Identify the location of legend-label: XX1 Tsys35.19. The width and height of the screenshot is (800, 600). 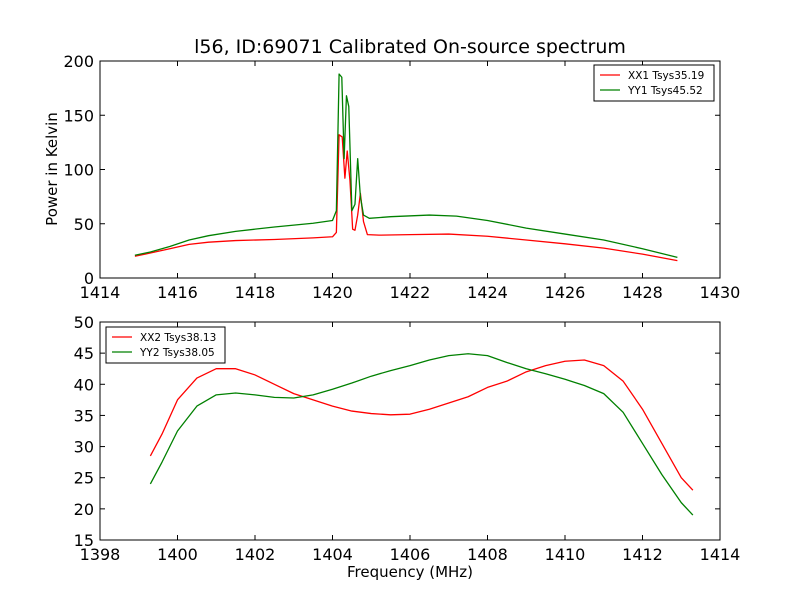
(666, 76).